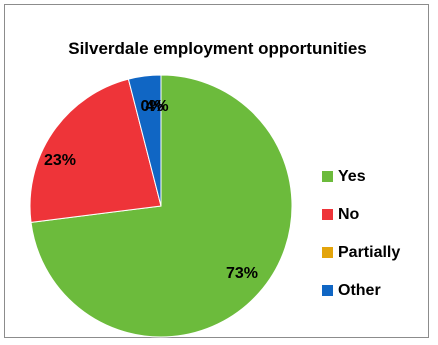 Image resolution: width=438 pixels, height=345 pixels. Describe the element at coordinates (95, 150) in the screenshot. I see `pie-slice-no` at that location.